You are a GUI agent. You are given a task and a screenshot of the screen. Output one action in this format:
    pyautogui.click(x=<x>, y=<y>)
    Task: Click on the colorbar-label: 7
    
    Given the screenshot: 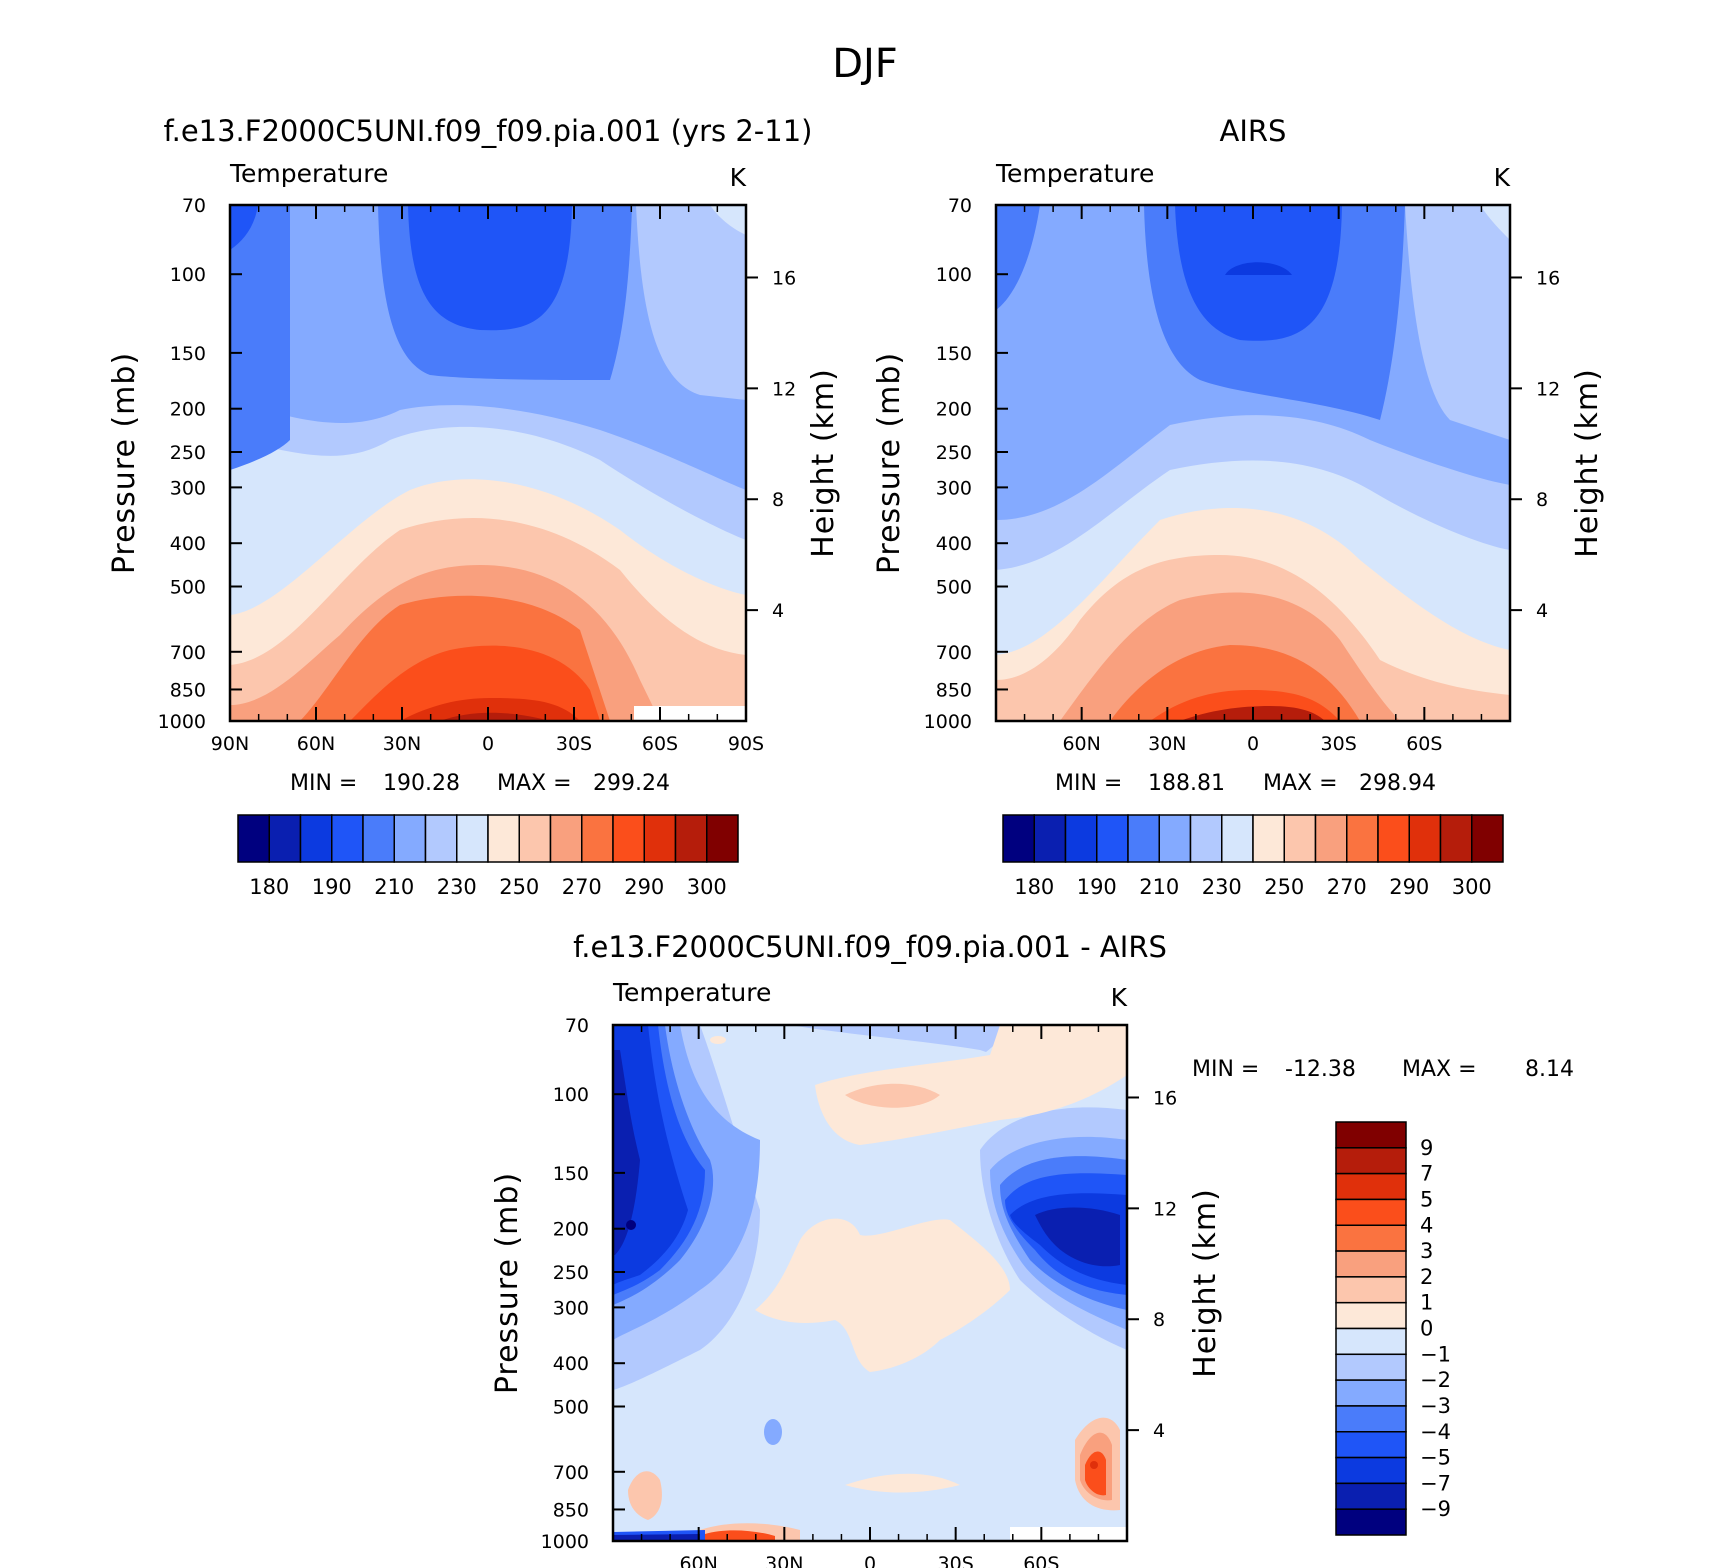 What is the action you would take?
    pyautogui.click(x=1426, y=1174)
    